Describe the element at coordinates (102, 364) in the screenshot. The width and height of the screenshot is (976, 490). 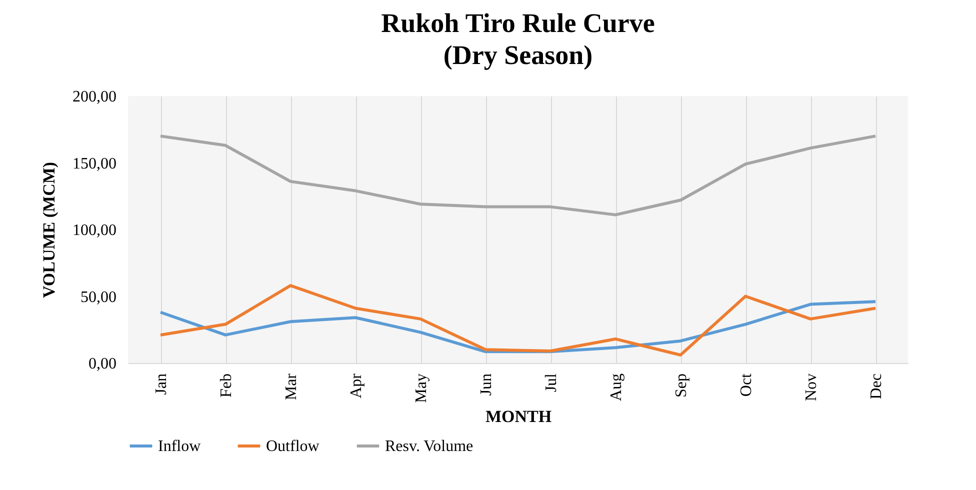
I see `y-tick-label: 0,00` at that location.